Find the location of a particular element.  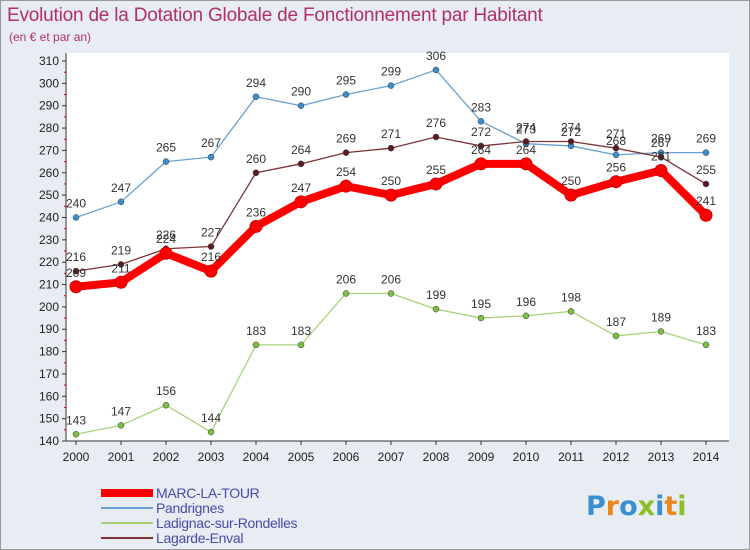

y-tick-label: 210 is located at coordinates (49, 285).